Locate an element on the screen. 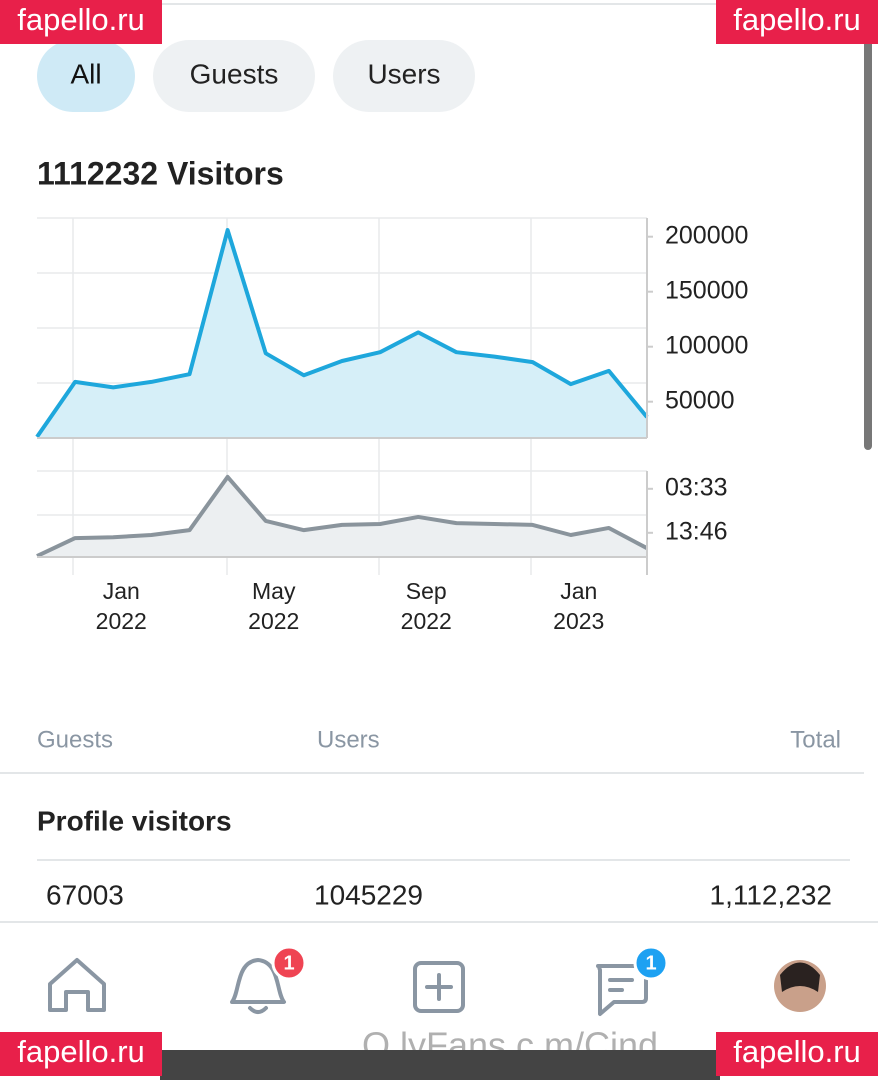 This screenshot has height=1080, width=878. tab-guests is located at coordinates (234, 76).